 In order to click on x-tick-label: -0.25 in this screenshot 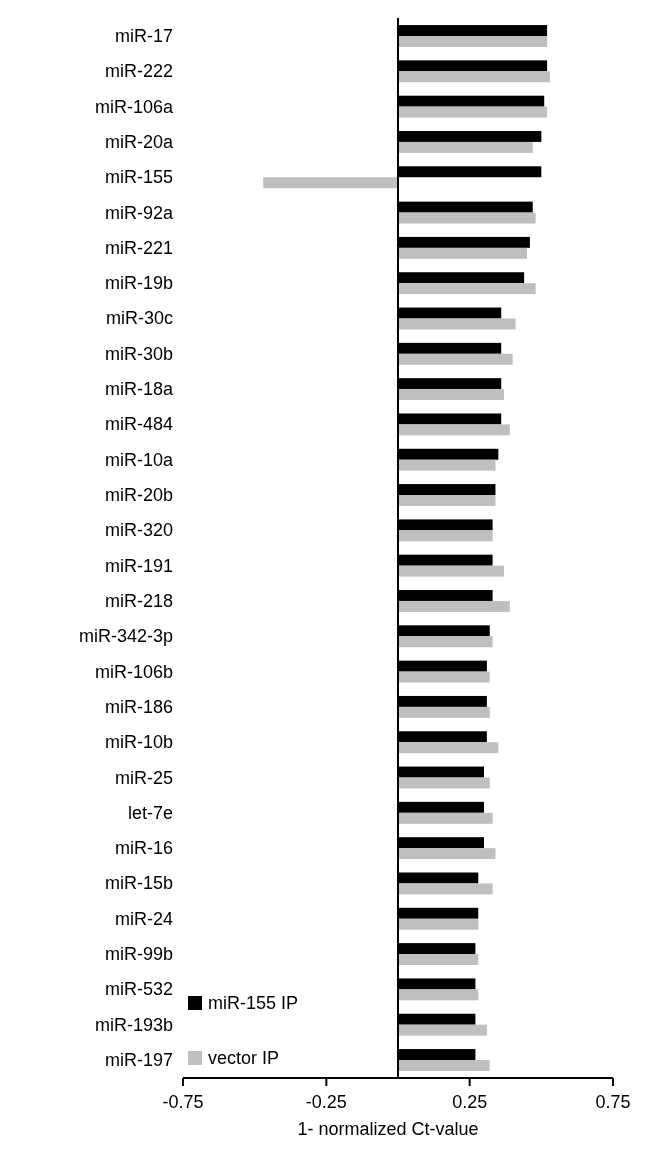, I will do `click(326, 1102)`.